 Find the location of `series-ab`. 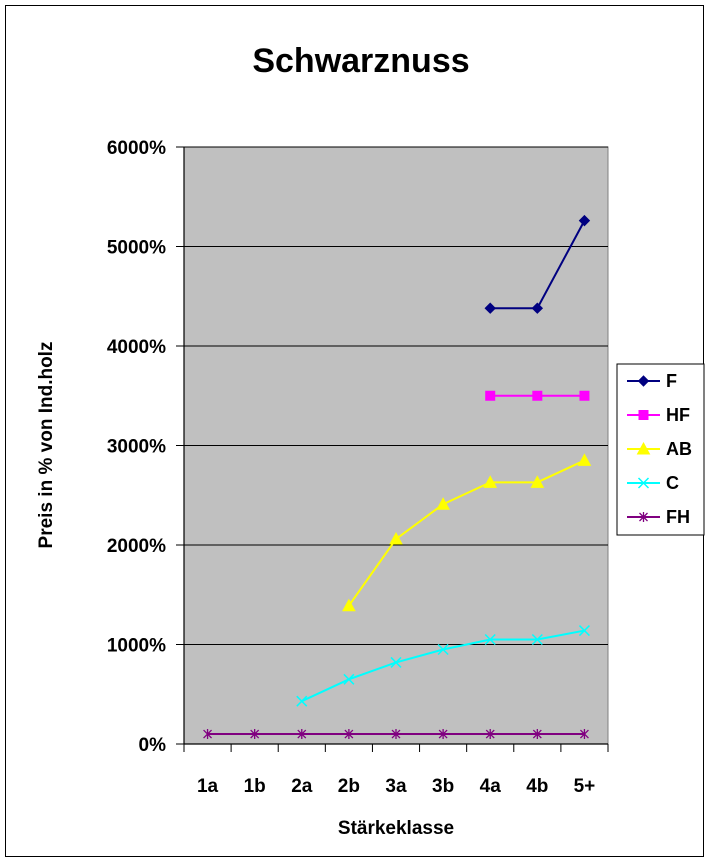

series-ab is located at coordinates (467, 532).